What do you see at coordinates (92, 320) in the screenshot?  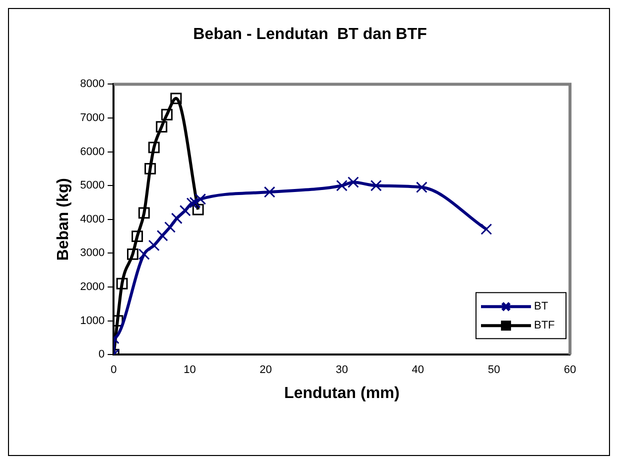 I see `y-tick-label: 1000` at bounding box center [92, 320].